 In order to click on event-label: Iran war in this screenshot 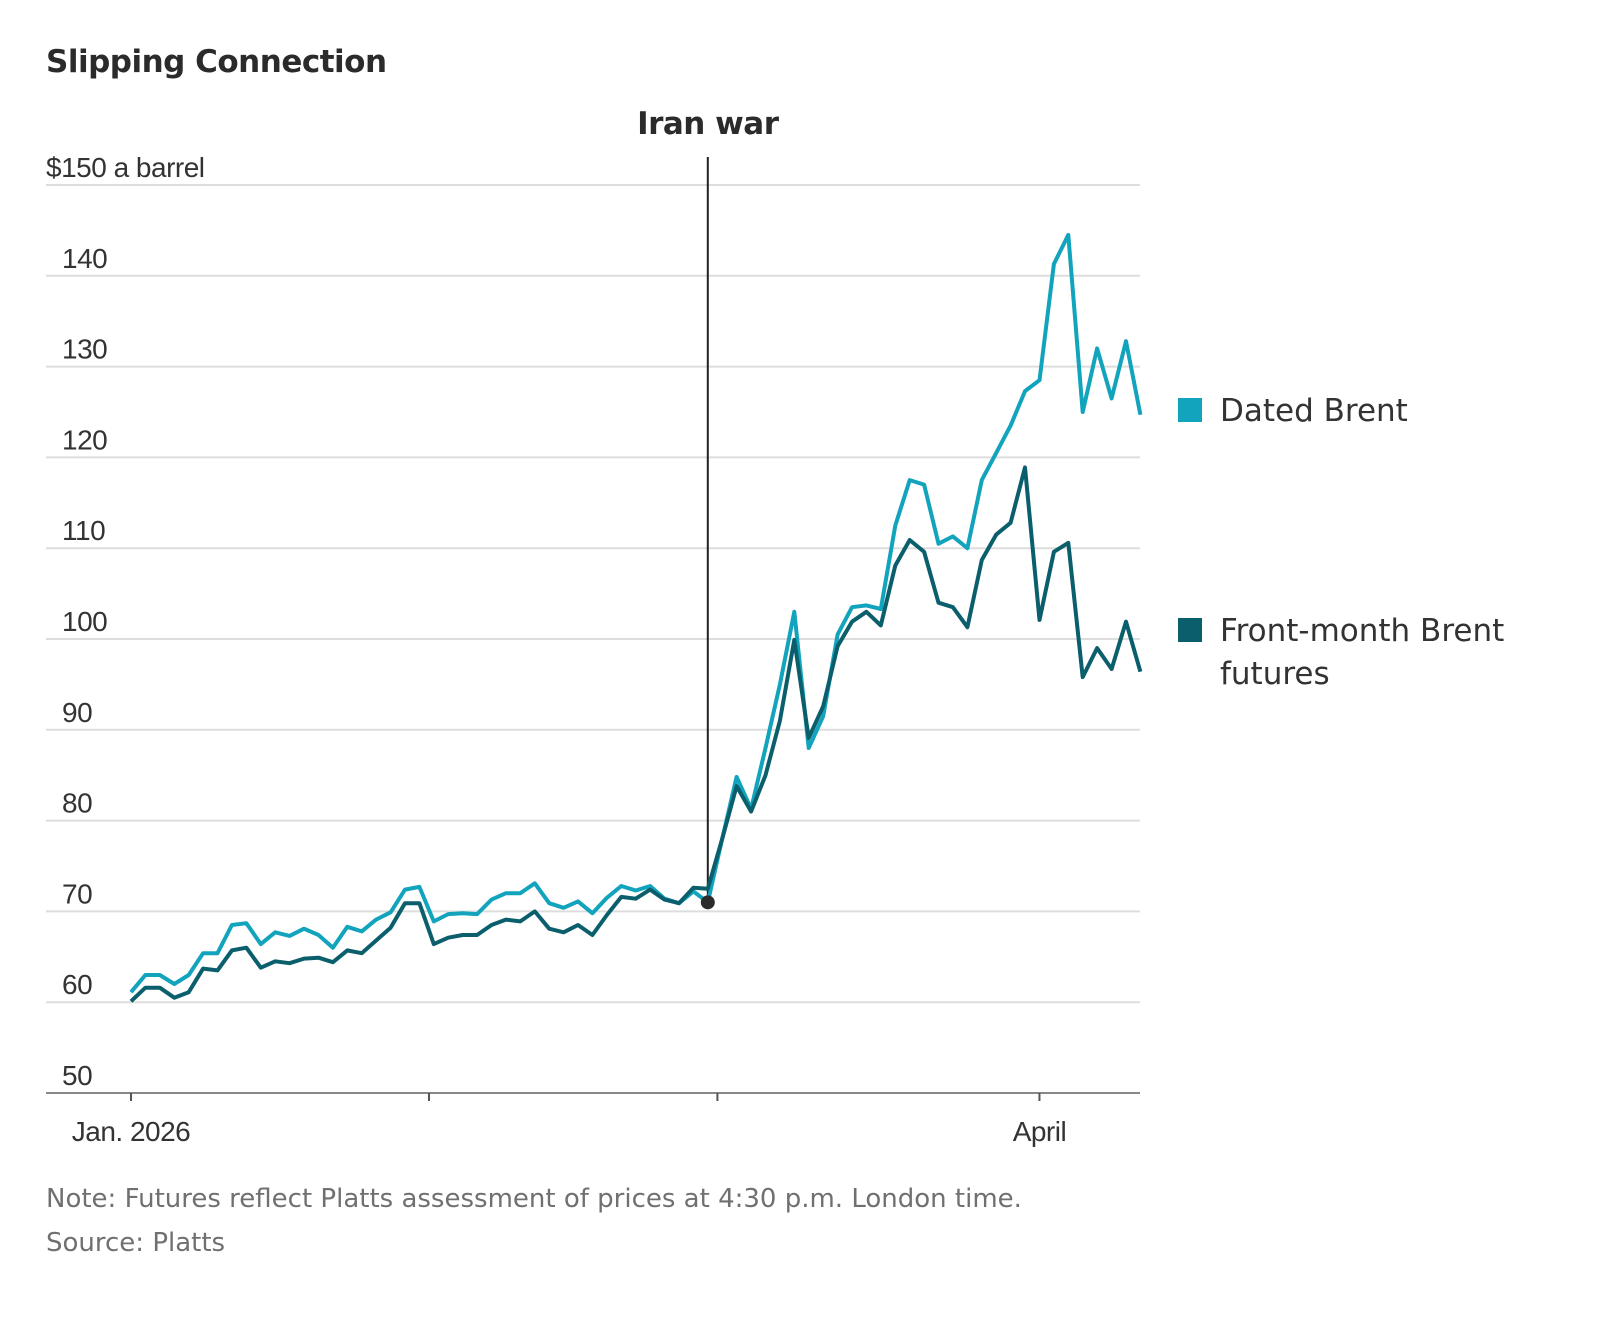, I will do `click(708, 124)`.